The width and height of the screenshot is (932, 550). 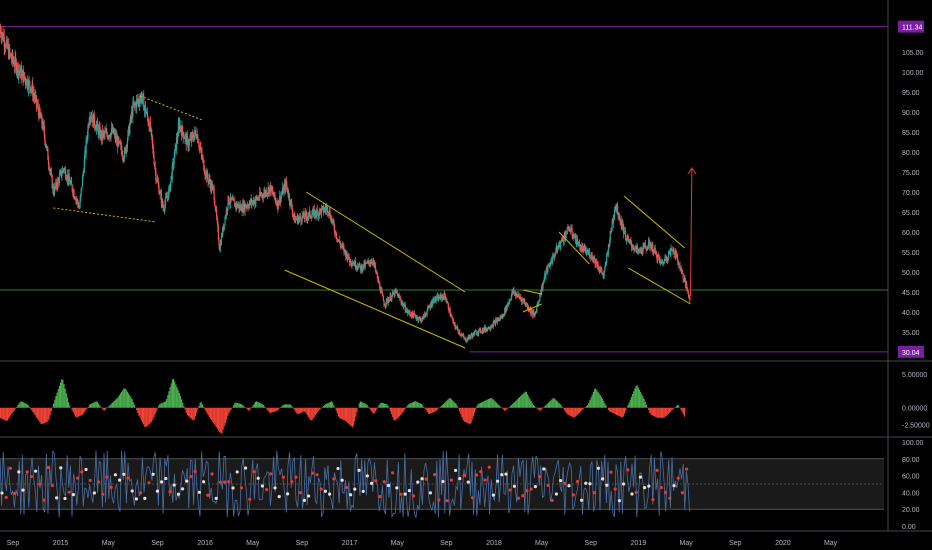 I want to click on price-tick-label: 50.00, so click(x=911, y=273).